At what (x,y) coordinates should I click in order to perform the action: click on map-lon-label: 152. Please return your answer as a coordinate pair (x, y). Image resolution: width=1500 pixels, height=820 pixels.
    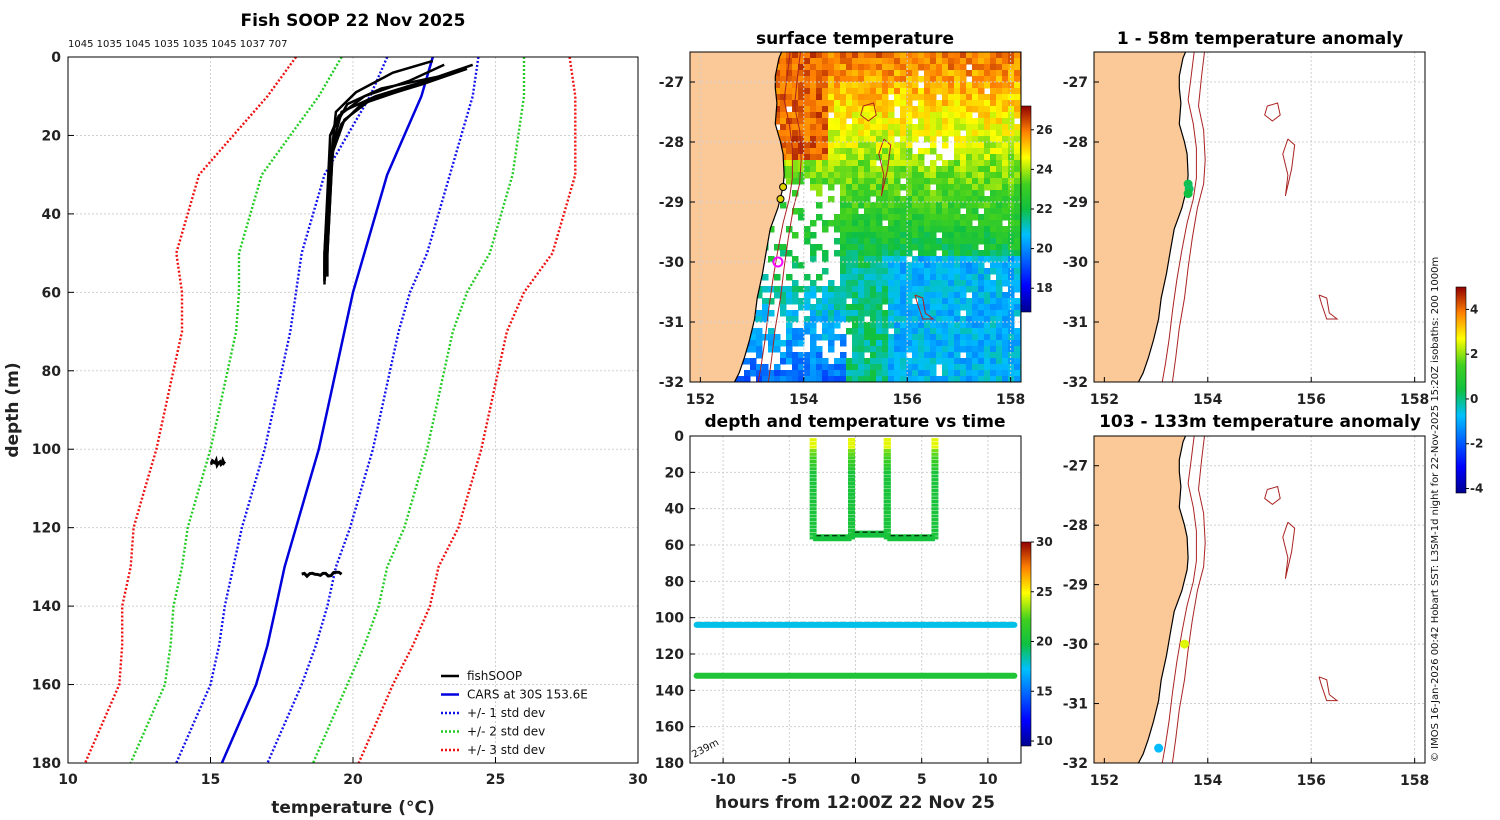
    Looking at the image, I should click on (700, 400).